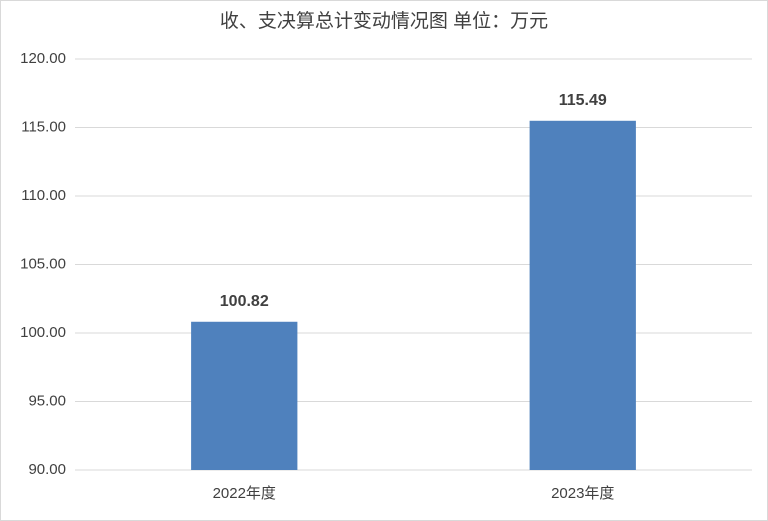  I want to click on y-tick-label: 95.00, so click(47, 400).